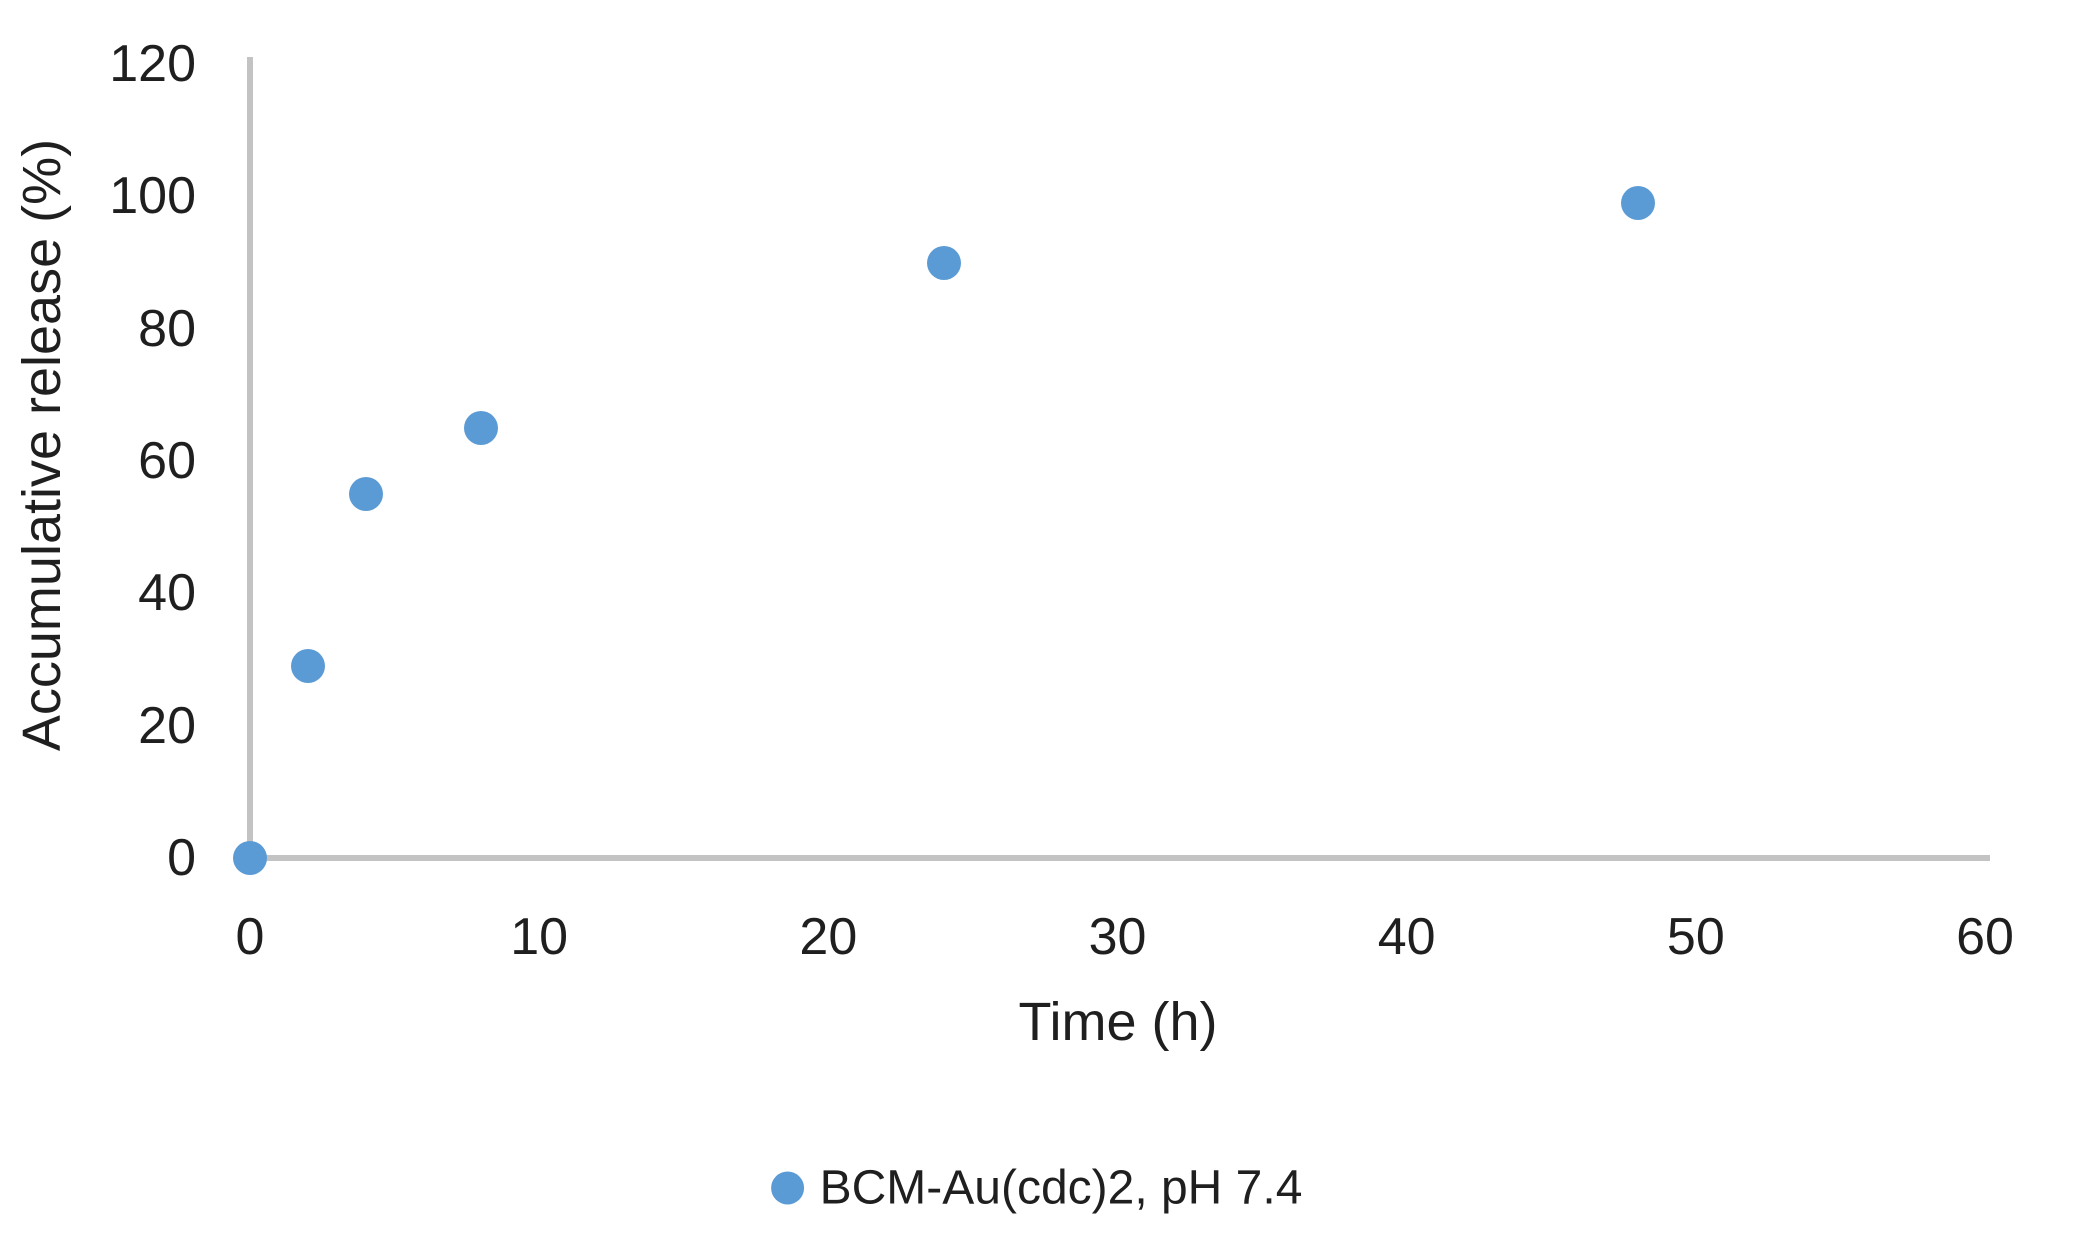  I want to click on x-tick-label: 60, so click(1985, 937).